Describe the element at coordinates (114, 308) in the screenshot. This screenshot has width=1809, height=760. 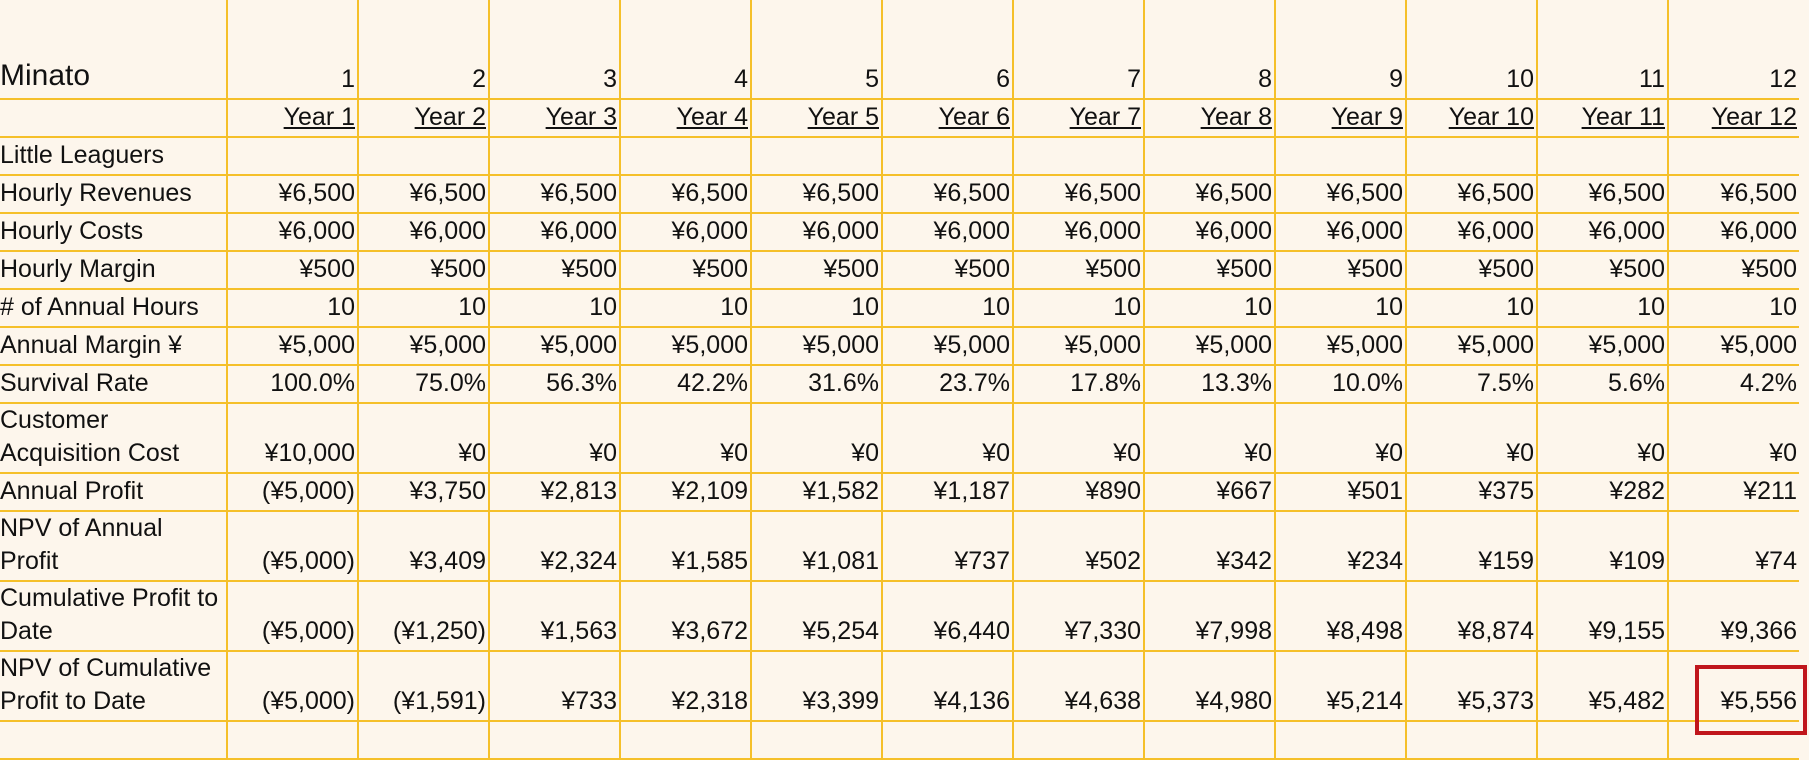
I see `row-label: # of Annual Hours` at that location.